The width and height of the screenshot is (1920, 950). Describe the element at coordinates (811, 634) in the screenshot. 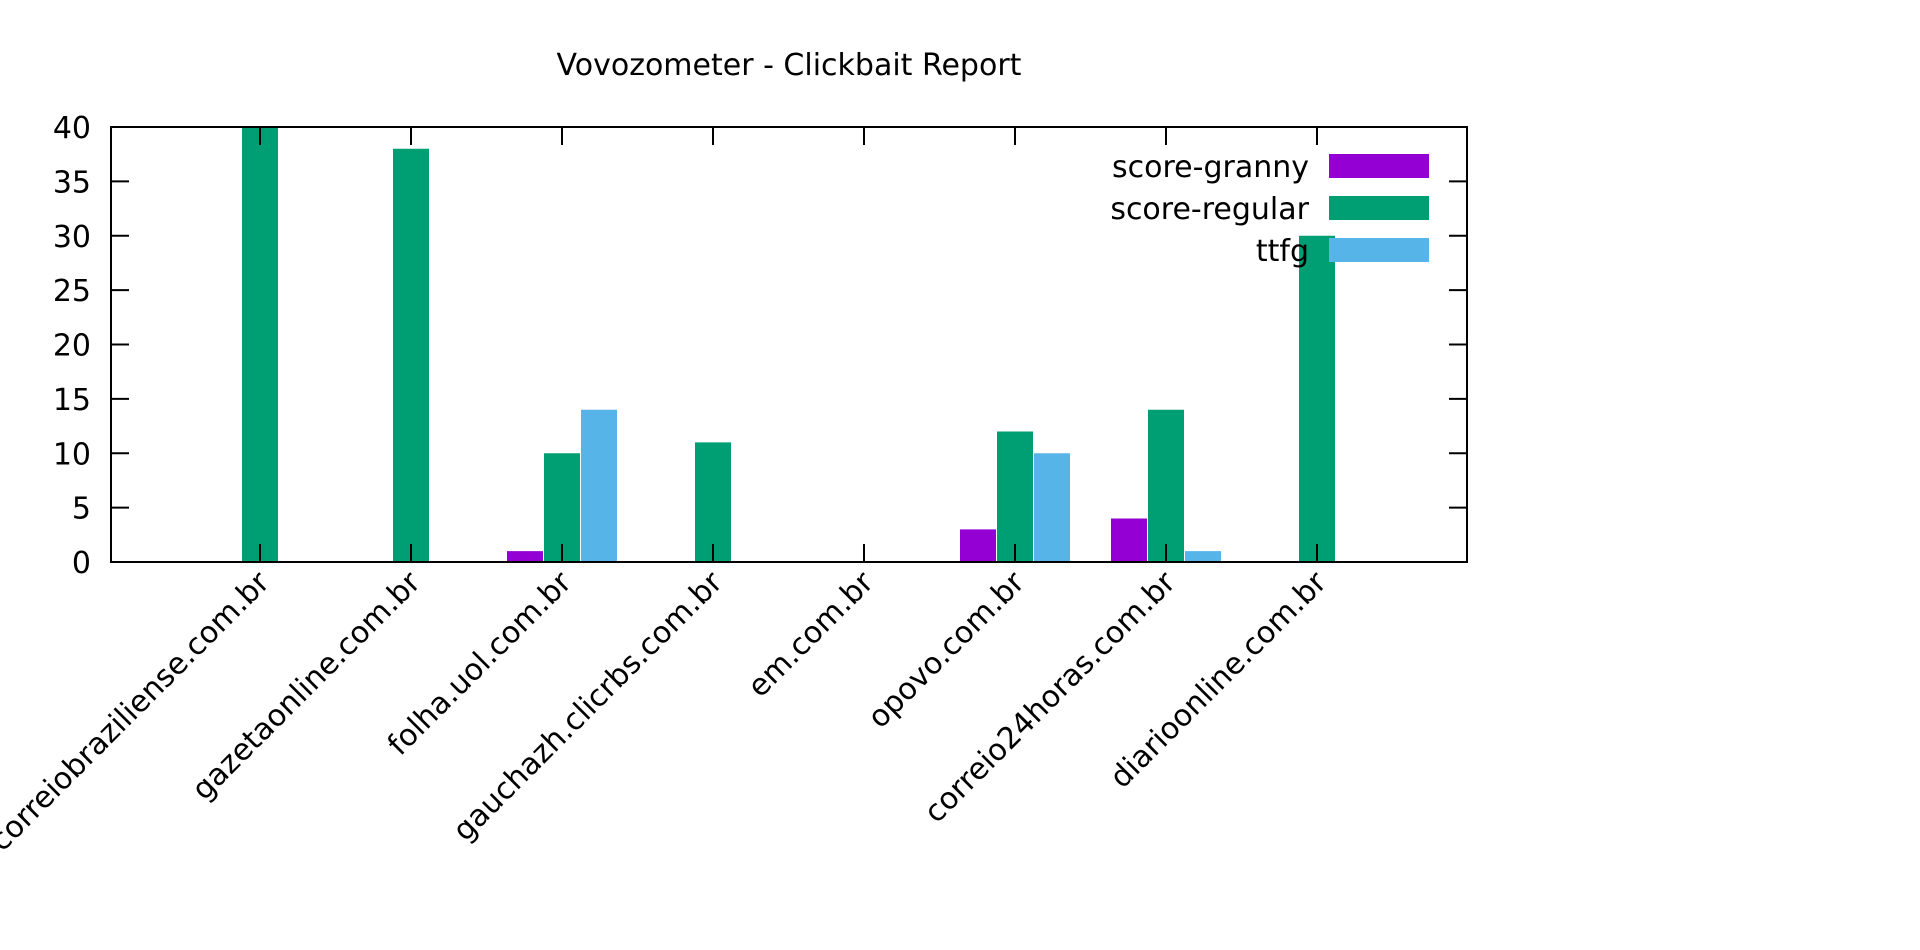

I see `x-tick-label: em.com.br` at that location.